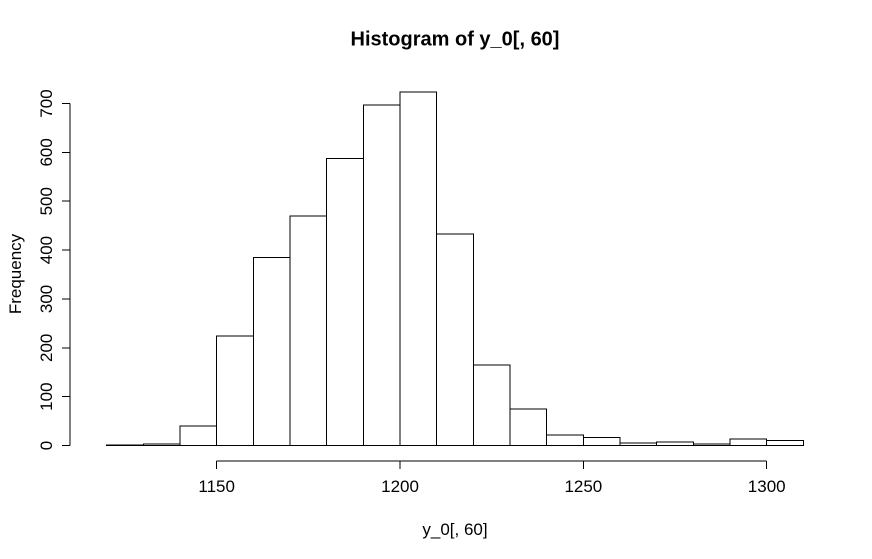  I want to click on chart-title: Histogram of y_0[, 60], so click(455, 39).